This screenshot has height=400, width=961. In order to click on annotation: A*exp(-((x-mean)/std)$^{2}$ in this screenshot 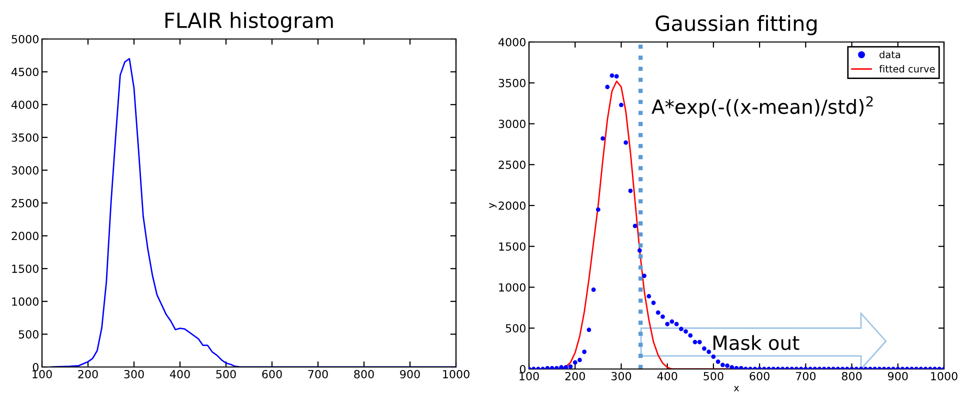, I will do `click(762, 107)`.